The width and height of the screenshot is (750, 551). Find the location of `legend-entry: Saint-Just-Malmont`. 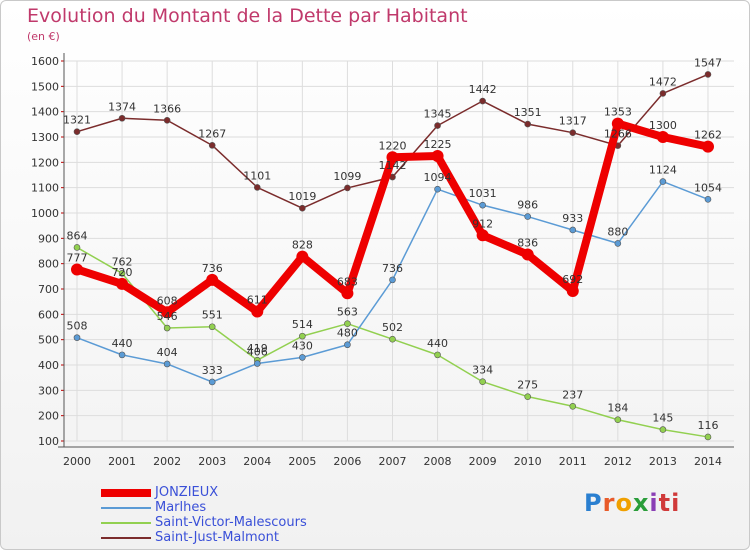

legend-entry: Saint-Just-Malmont is located at coordinates (204, 537).